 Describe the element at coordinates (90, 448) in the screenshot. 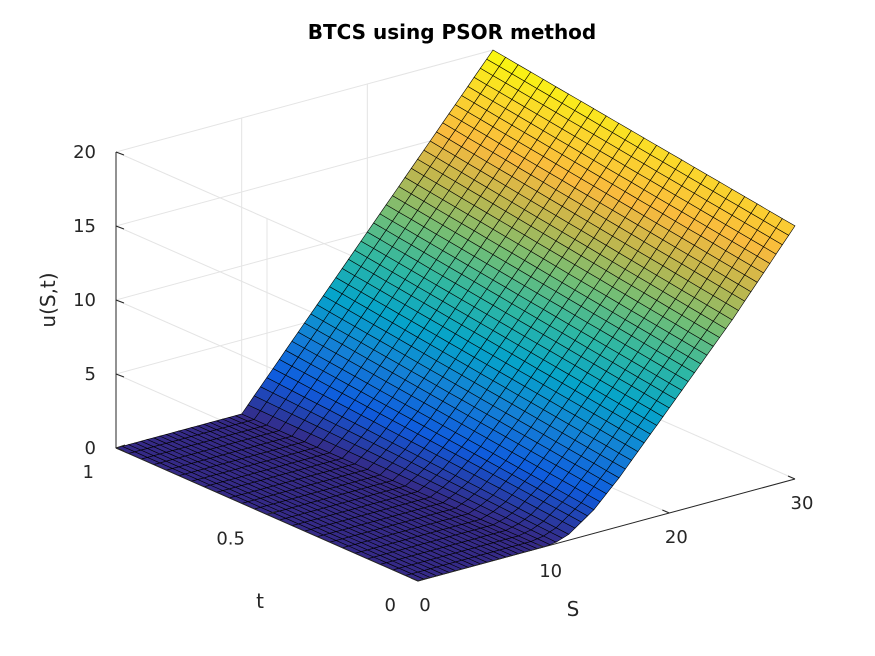

I see `z-tick-label: 0` at that location.